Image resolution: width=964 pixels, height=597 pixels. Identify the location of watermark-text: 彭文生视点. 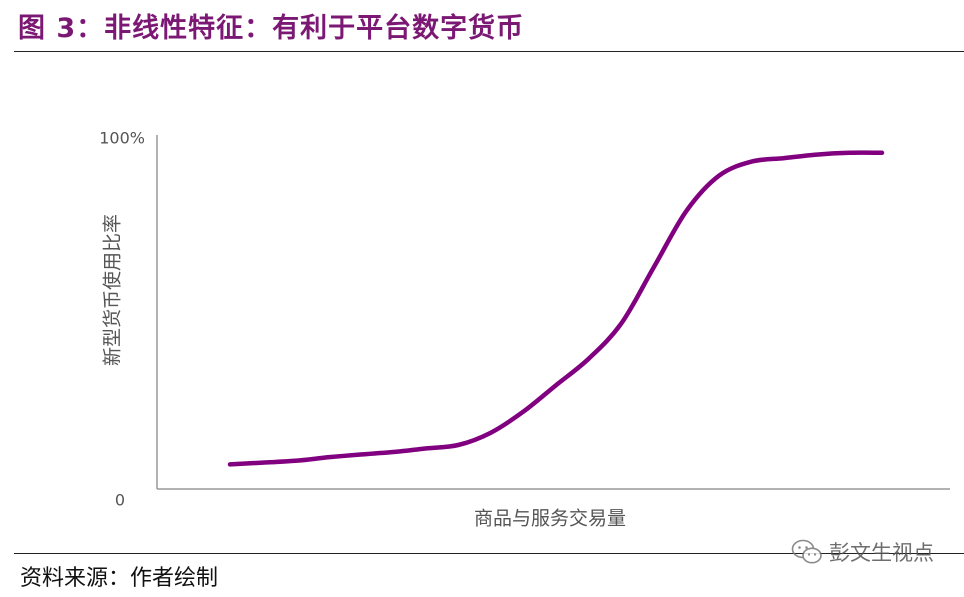
(881, 553).